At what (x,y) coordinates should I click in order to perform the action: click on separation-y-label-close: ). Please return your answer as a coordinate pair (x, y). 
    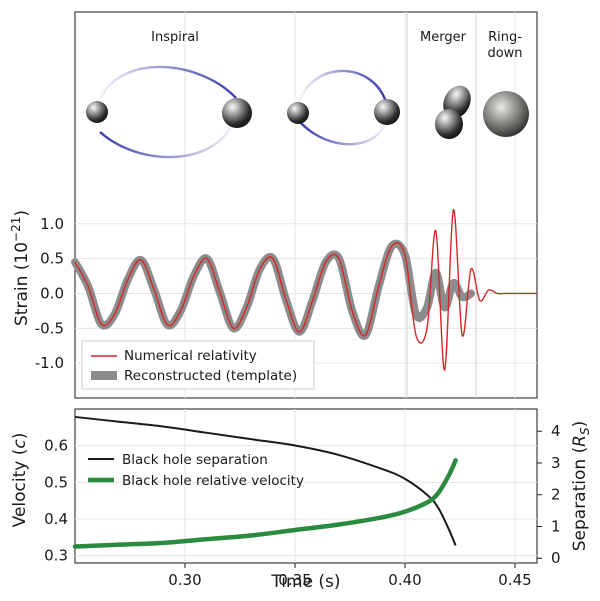
    Looking at the image, I should click on (580, 424).